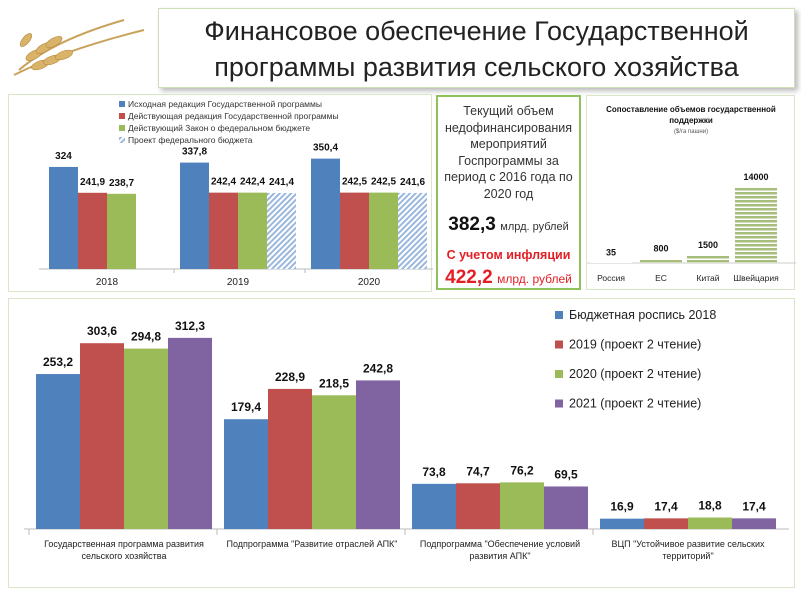 This screenshot has width=801, height=591. I want to click on data-label: 294,8, so click(146, 337).